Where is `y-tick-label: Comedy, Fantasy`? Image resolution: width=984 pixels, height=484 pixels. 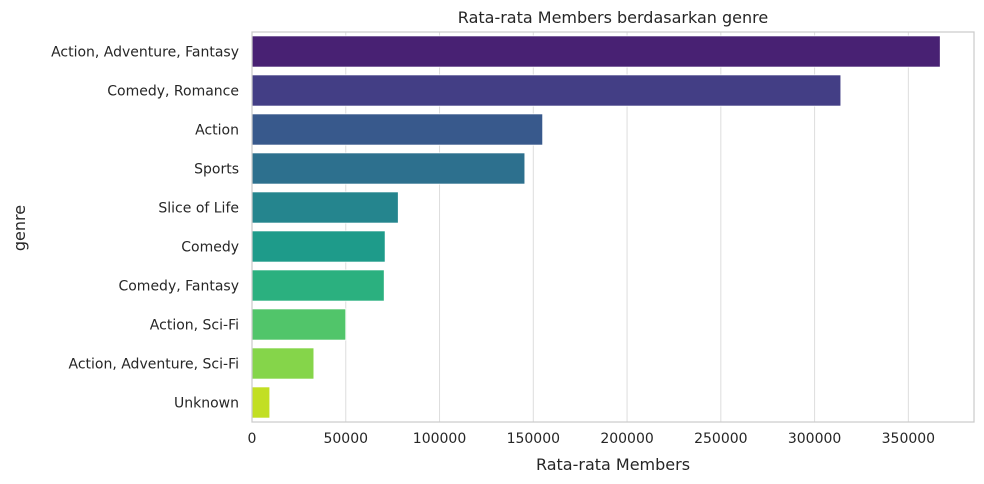 y-tick-label: Comedy, Fantasy is located at coordinates (178, 287).